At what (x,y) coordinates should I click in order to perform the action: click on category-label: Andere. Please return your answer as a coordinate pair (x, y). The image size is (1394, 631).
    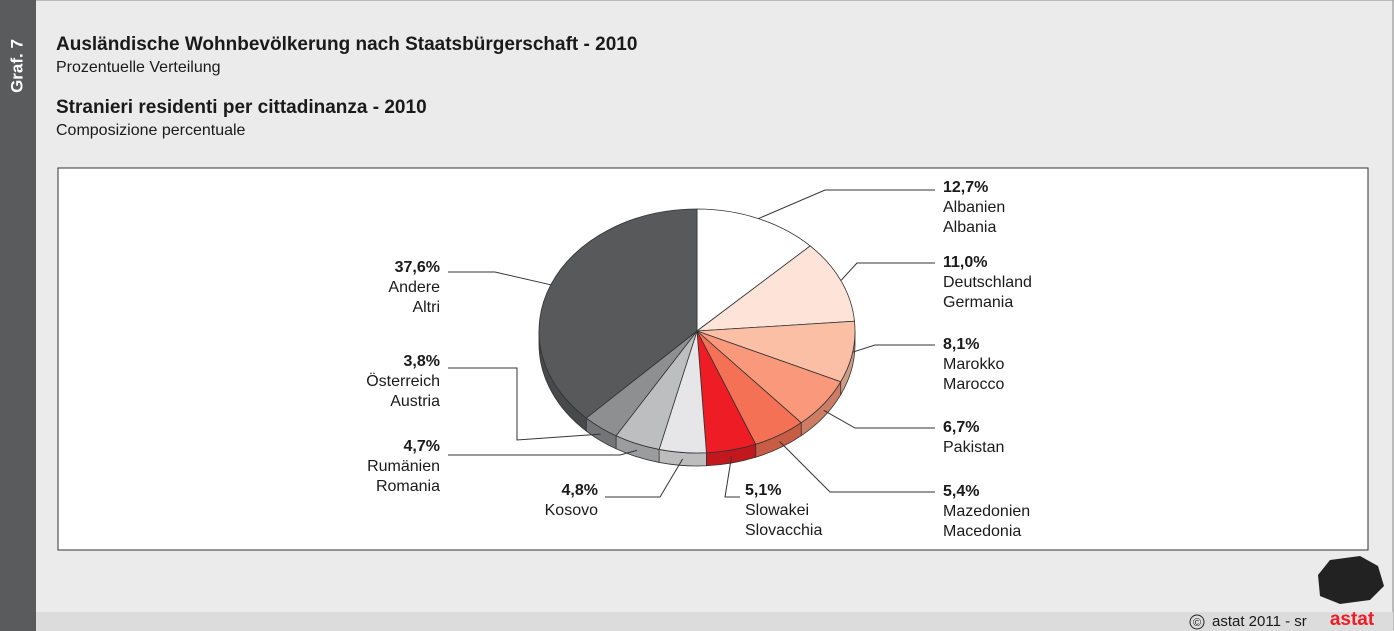
    Looking at the image, I should click on (414, 287).